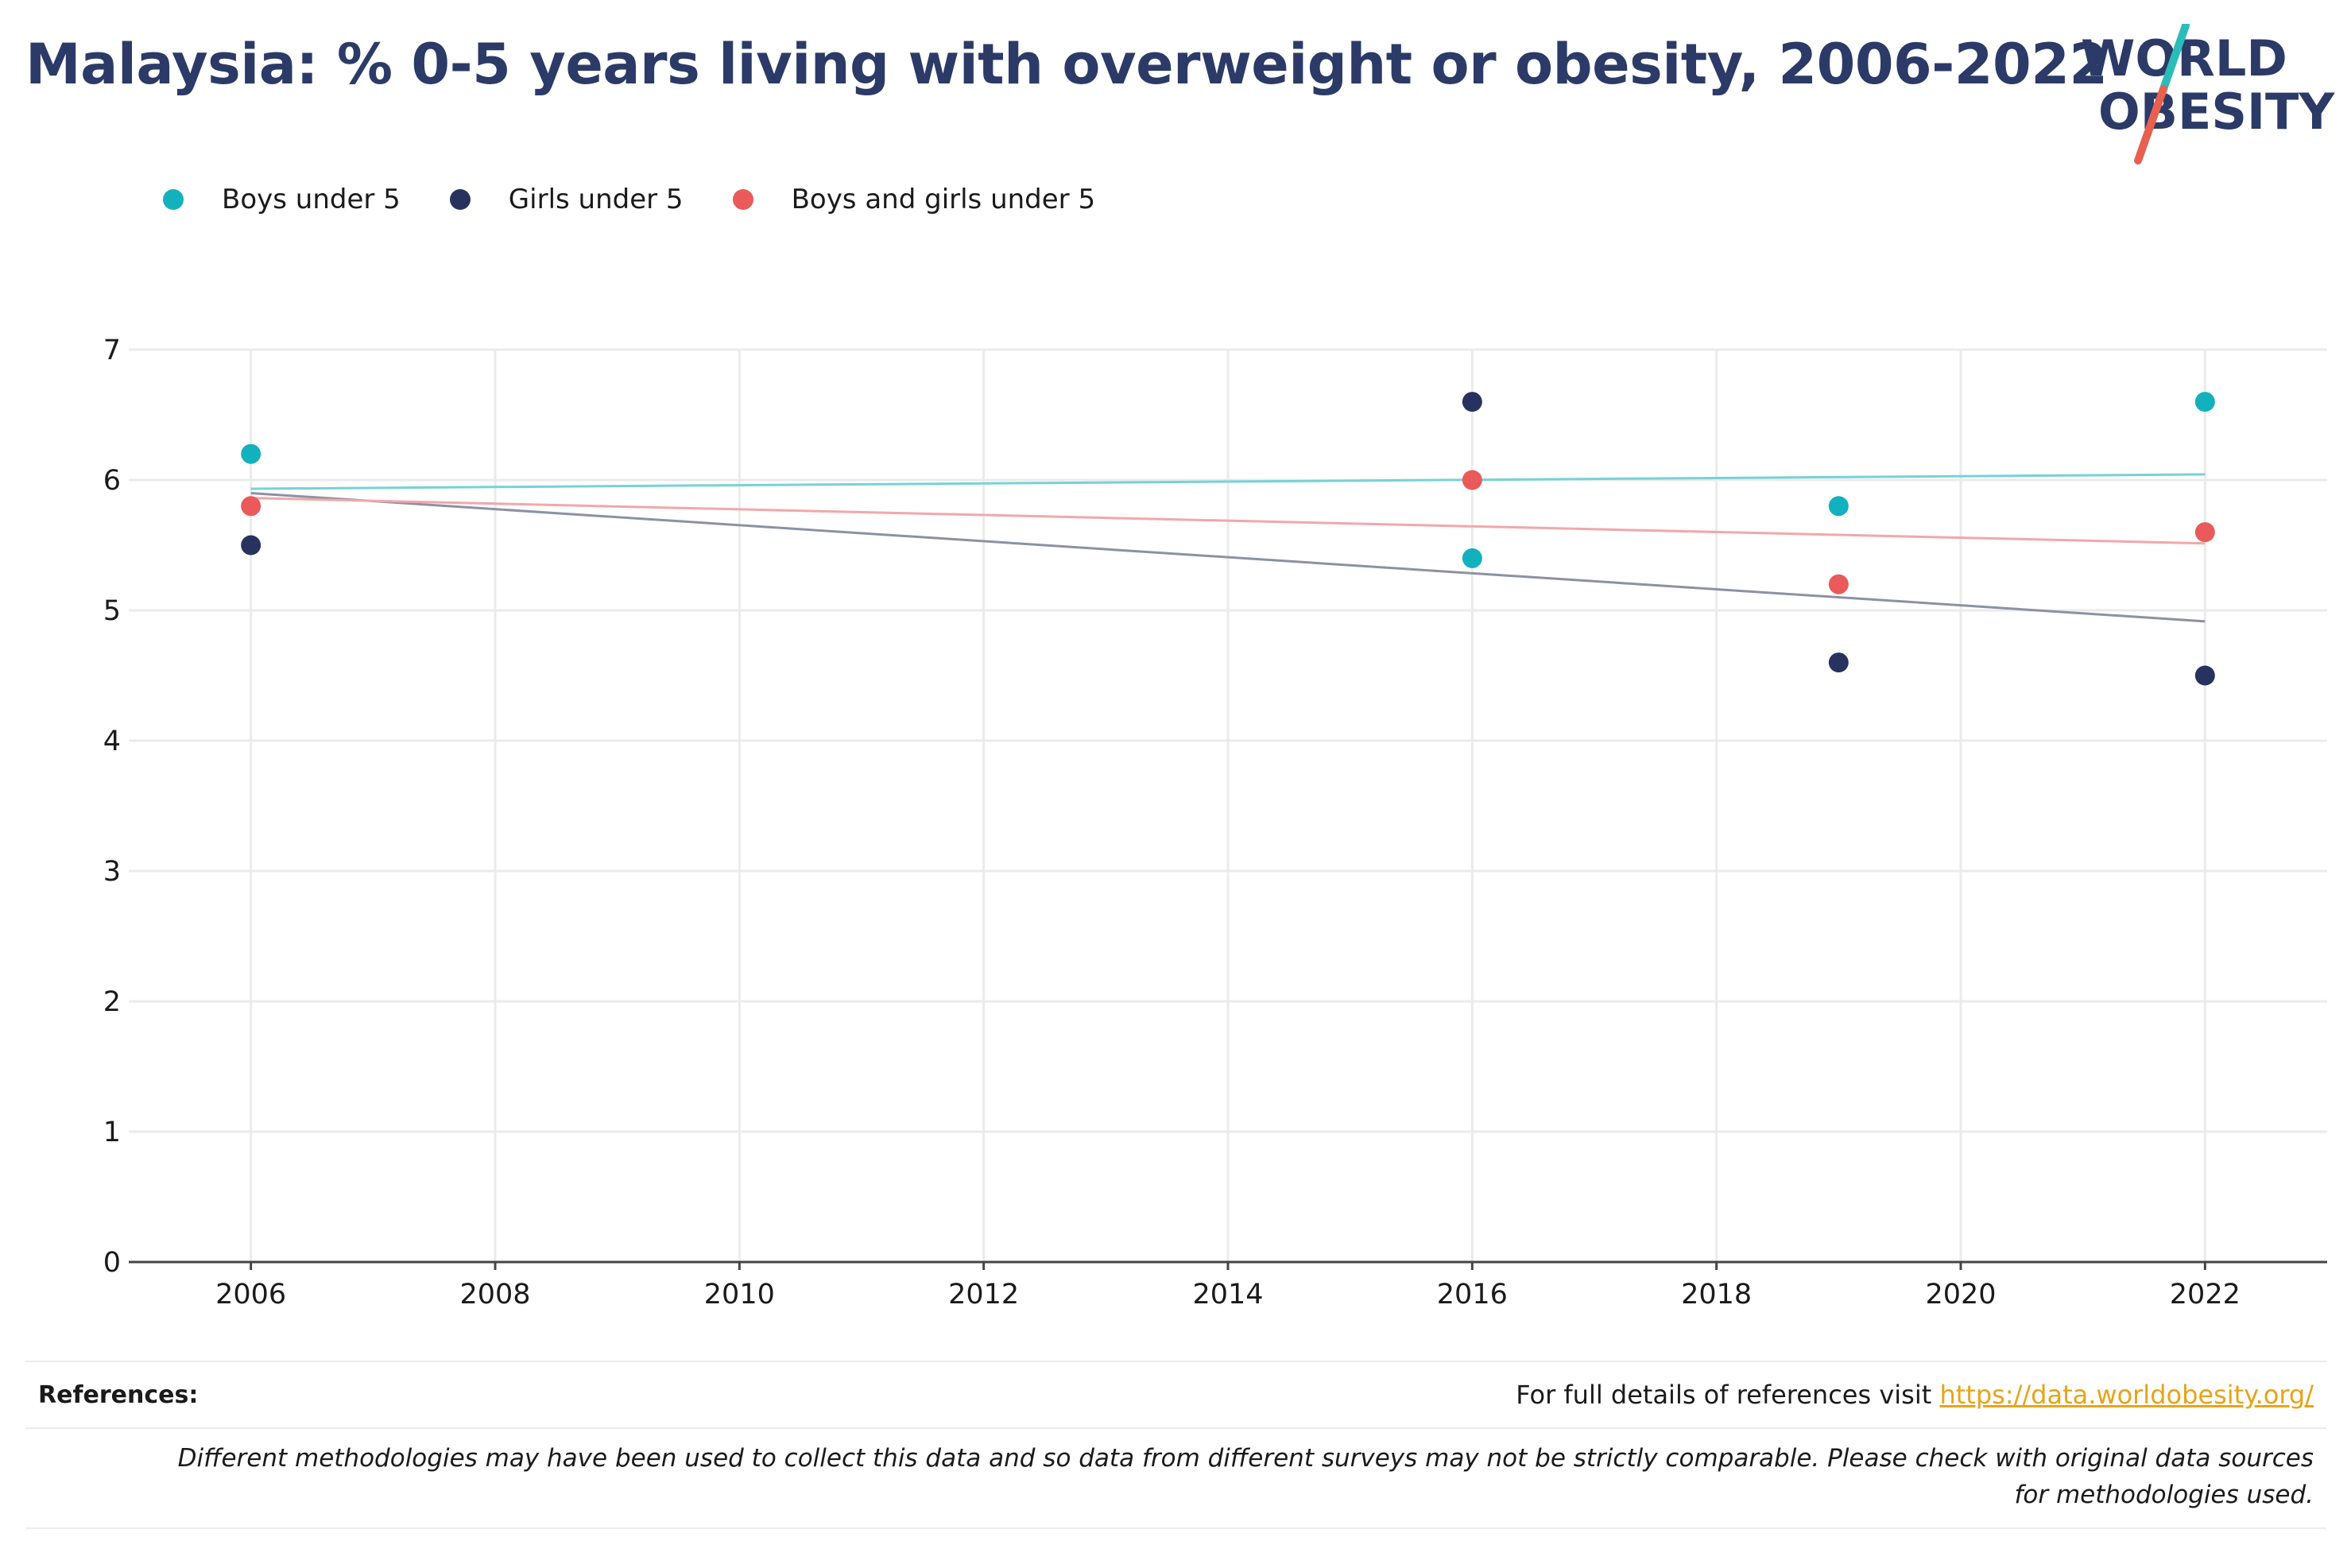 The height and width of the screenshot is (1568, 2351). I want to click on legend-item-boys: Boys under 5, so click(282, 199).